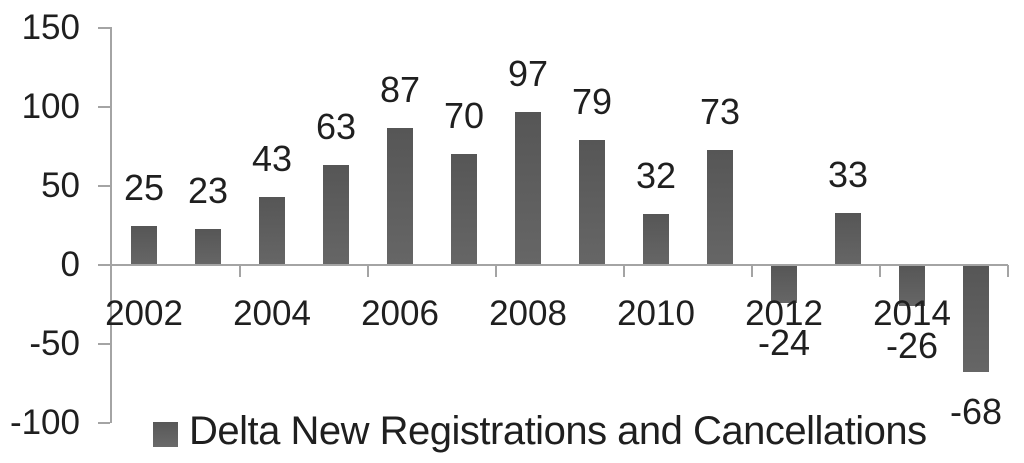 This screenshot has height=463, width=1024. What do you see at coordinates (528, 188) in the screenshot?
I see `bar-2008` at bounding box center [528, 188].